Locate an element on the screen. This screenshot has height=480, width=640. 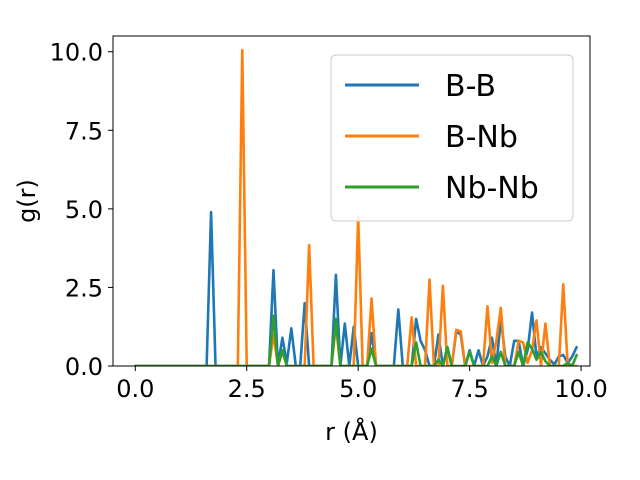
x-tick-label: 2.5 is located at coordinates (247, 389).